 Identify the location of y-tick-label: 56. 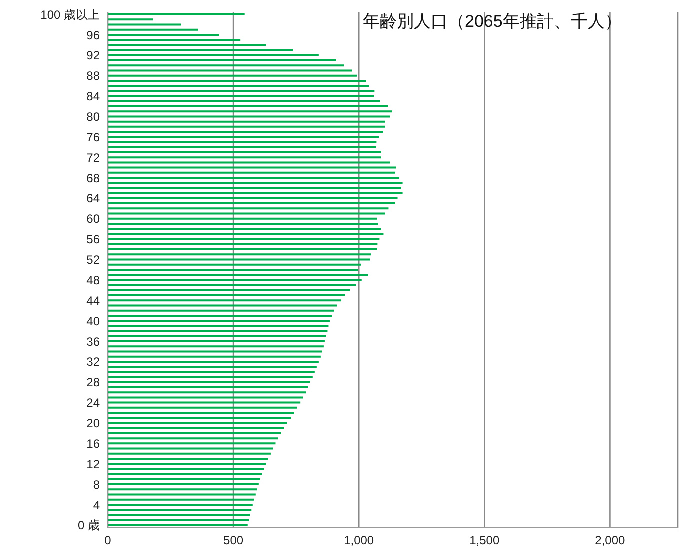
(93, 239).